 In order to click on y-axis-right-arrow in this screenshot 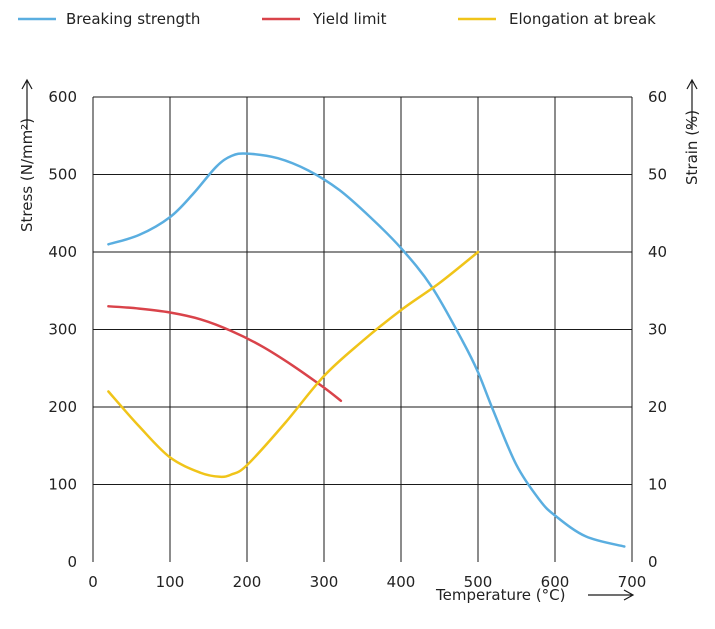, I will do `click(692, 104)`.